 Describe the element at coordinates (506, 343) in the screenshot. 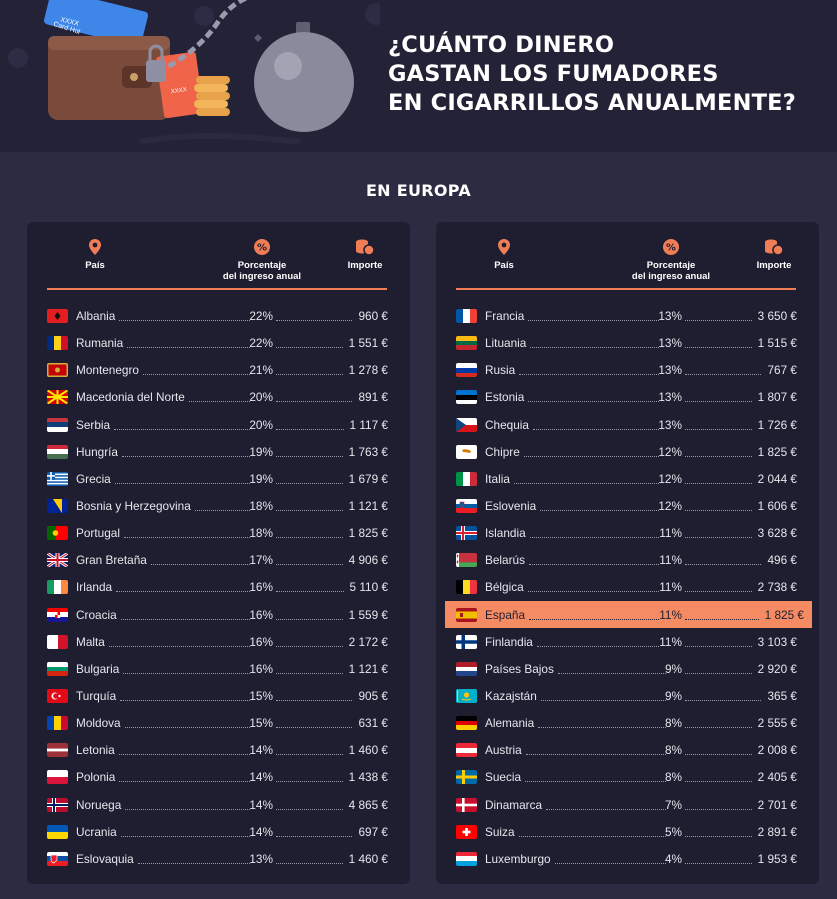

I see `country-name: Lituania` at that location.